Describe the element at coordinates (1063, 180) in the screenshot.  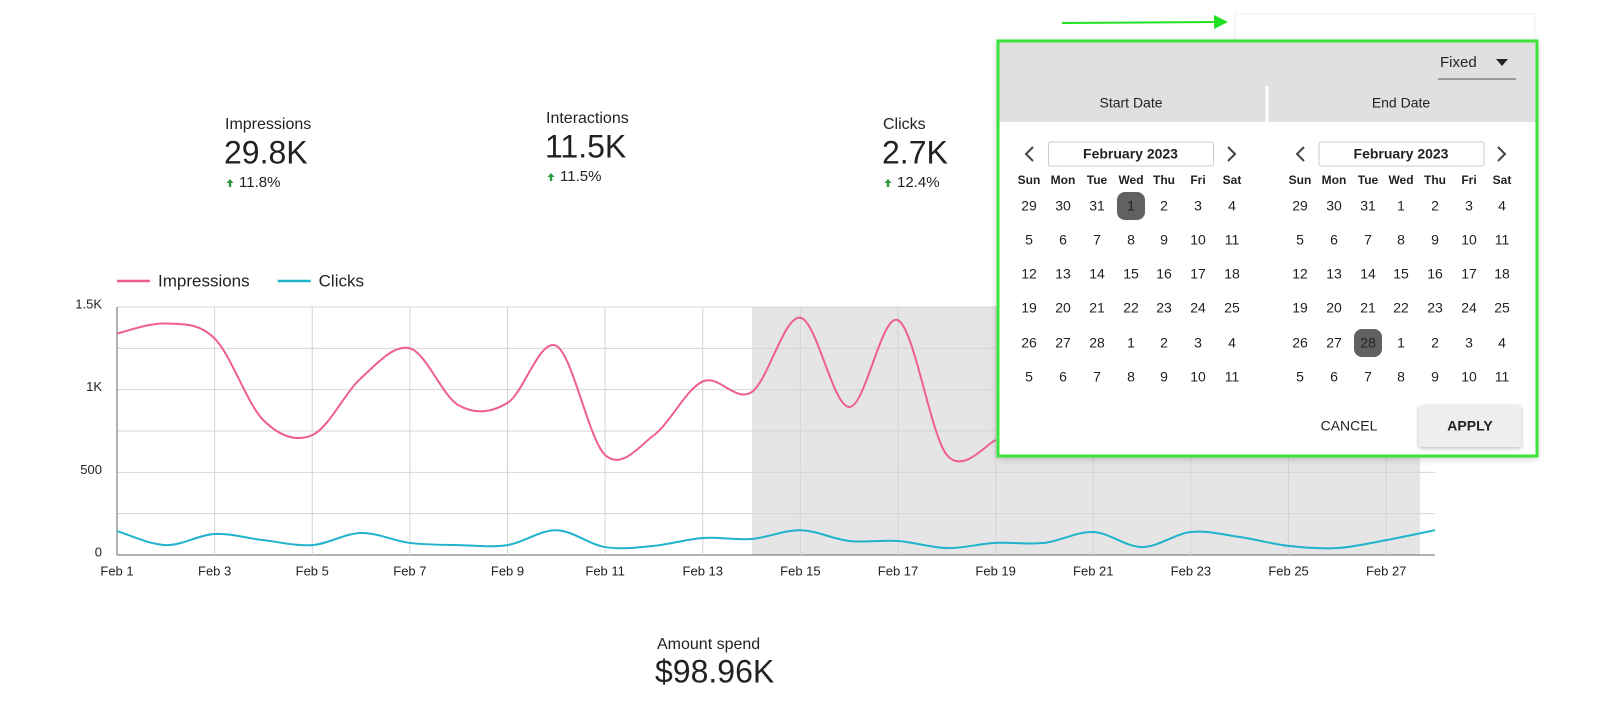
I see `weekday-label: Mon` at that location.